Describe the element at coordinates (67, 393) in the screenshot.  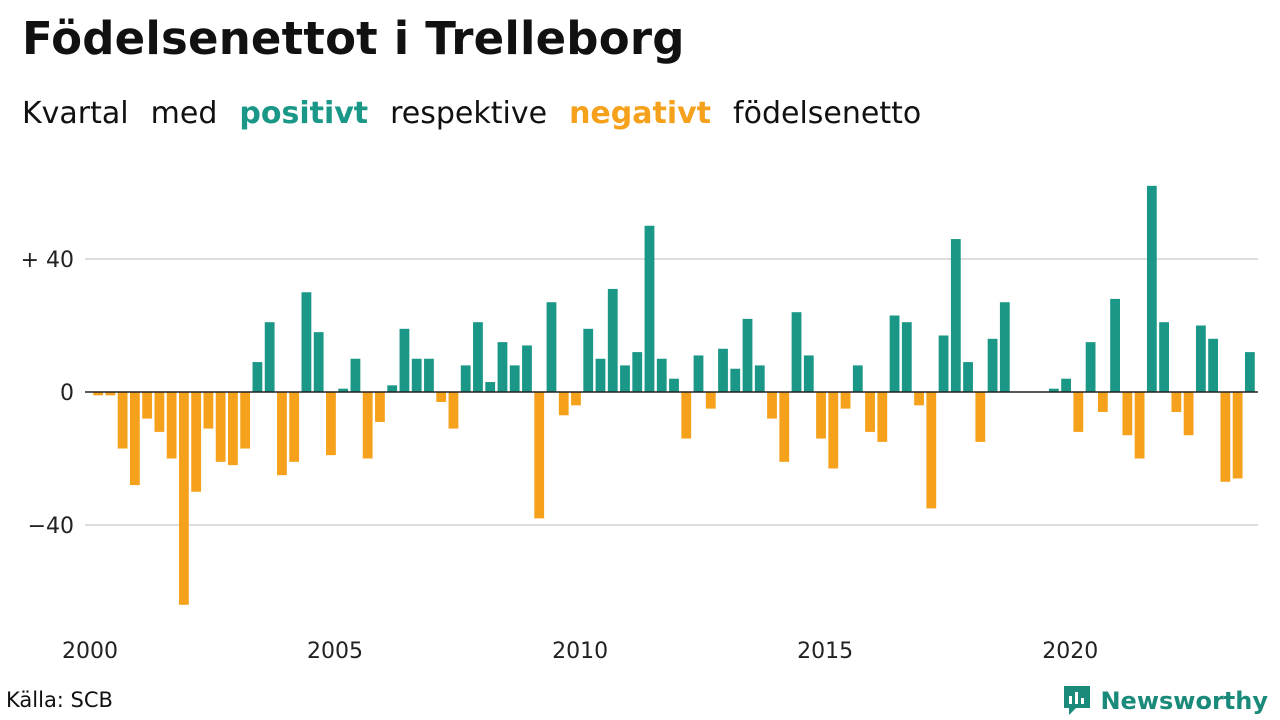
I see `y-tick-label: 0` at that location.